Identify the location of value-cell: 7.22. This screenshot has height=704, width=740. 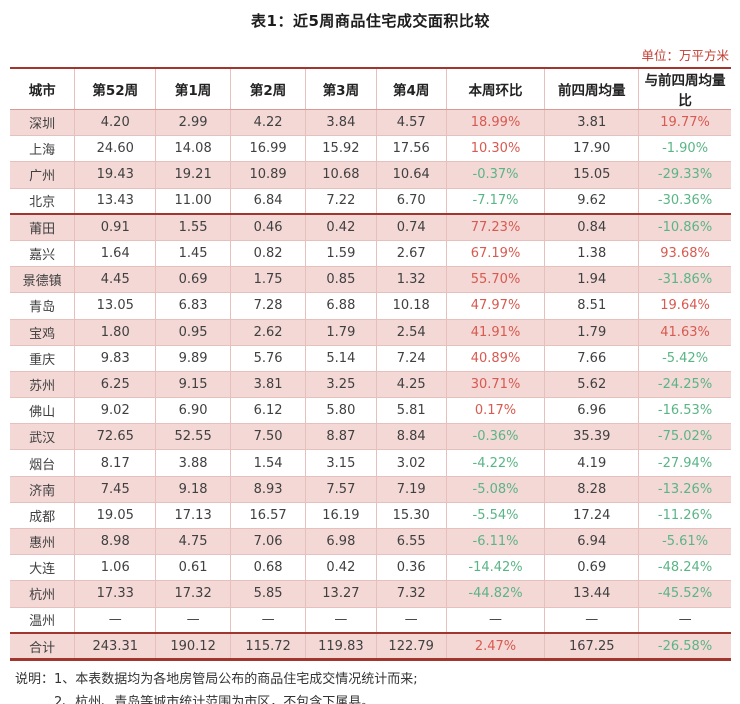
(341, 202).